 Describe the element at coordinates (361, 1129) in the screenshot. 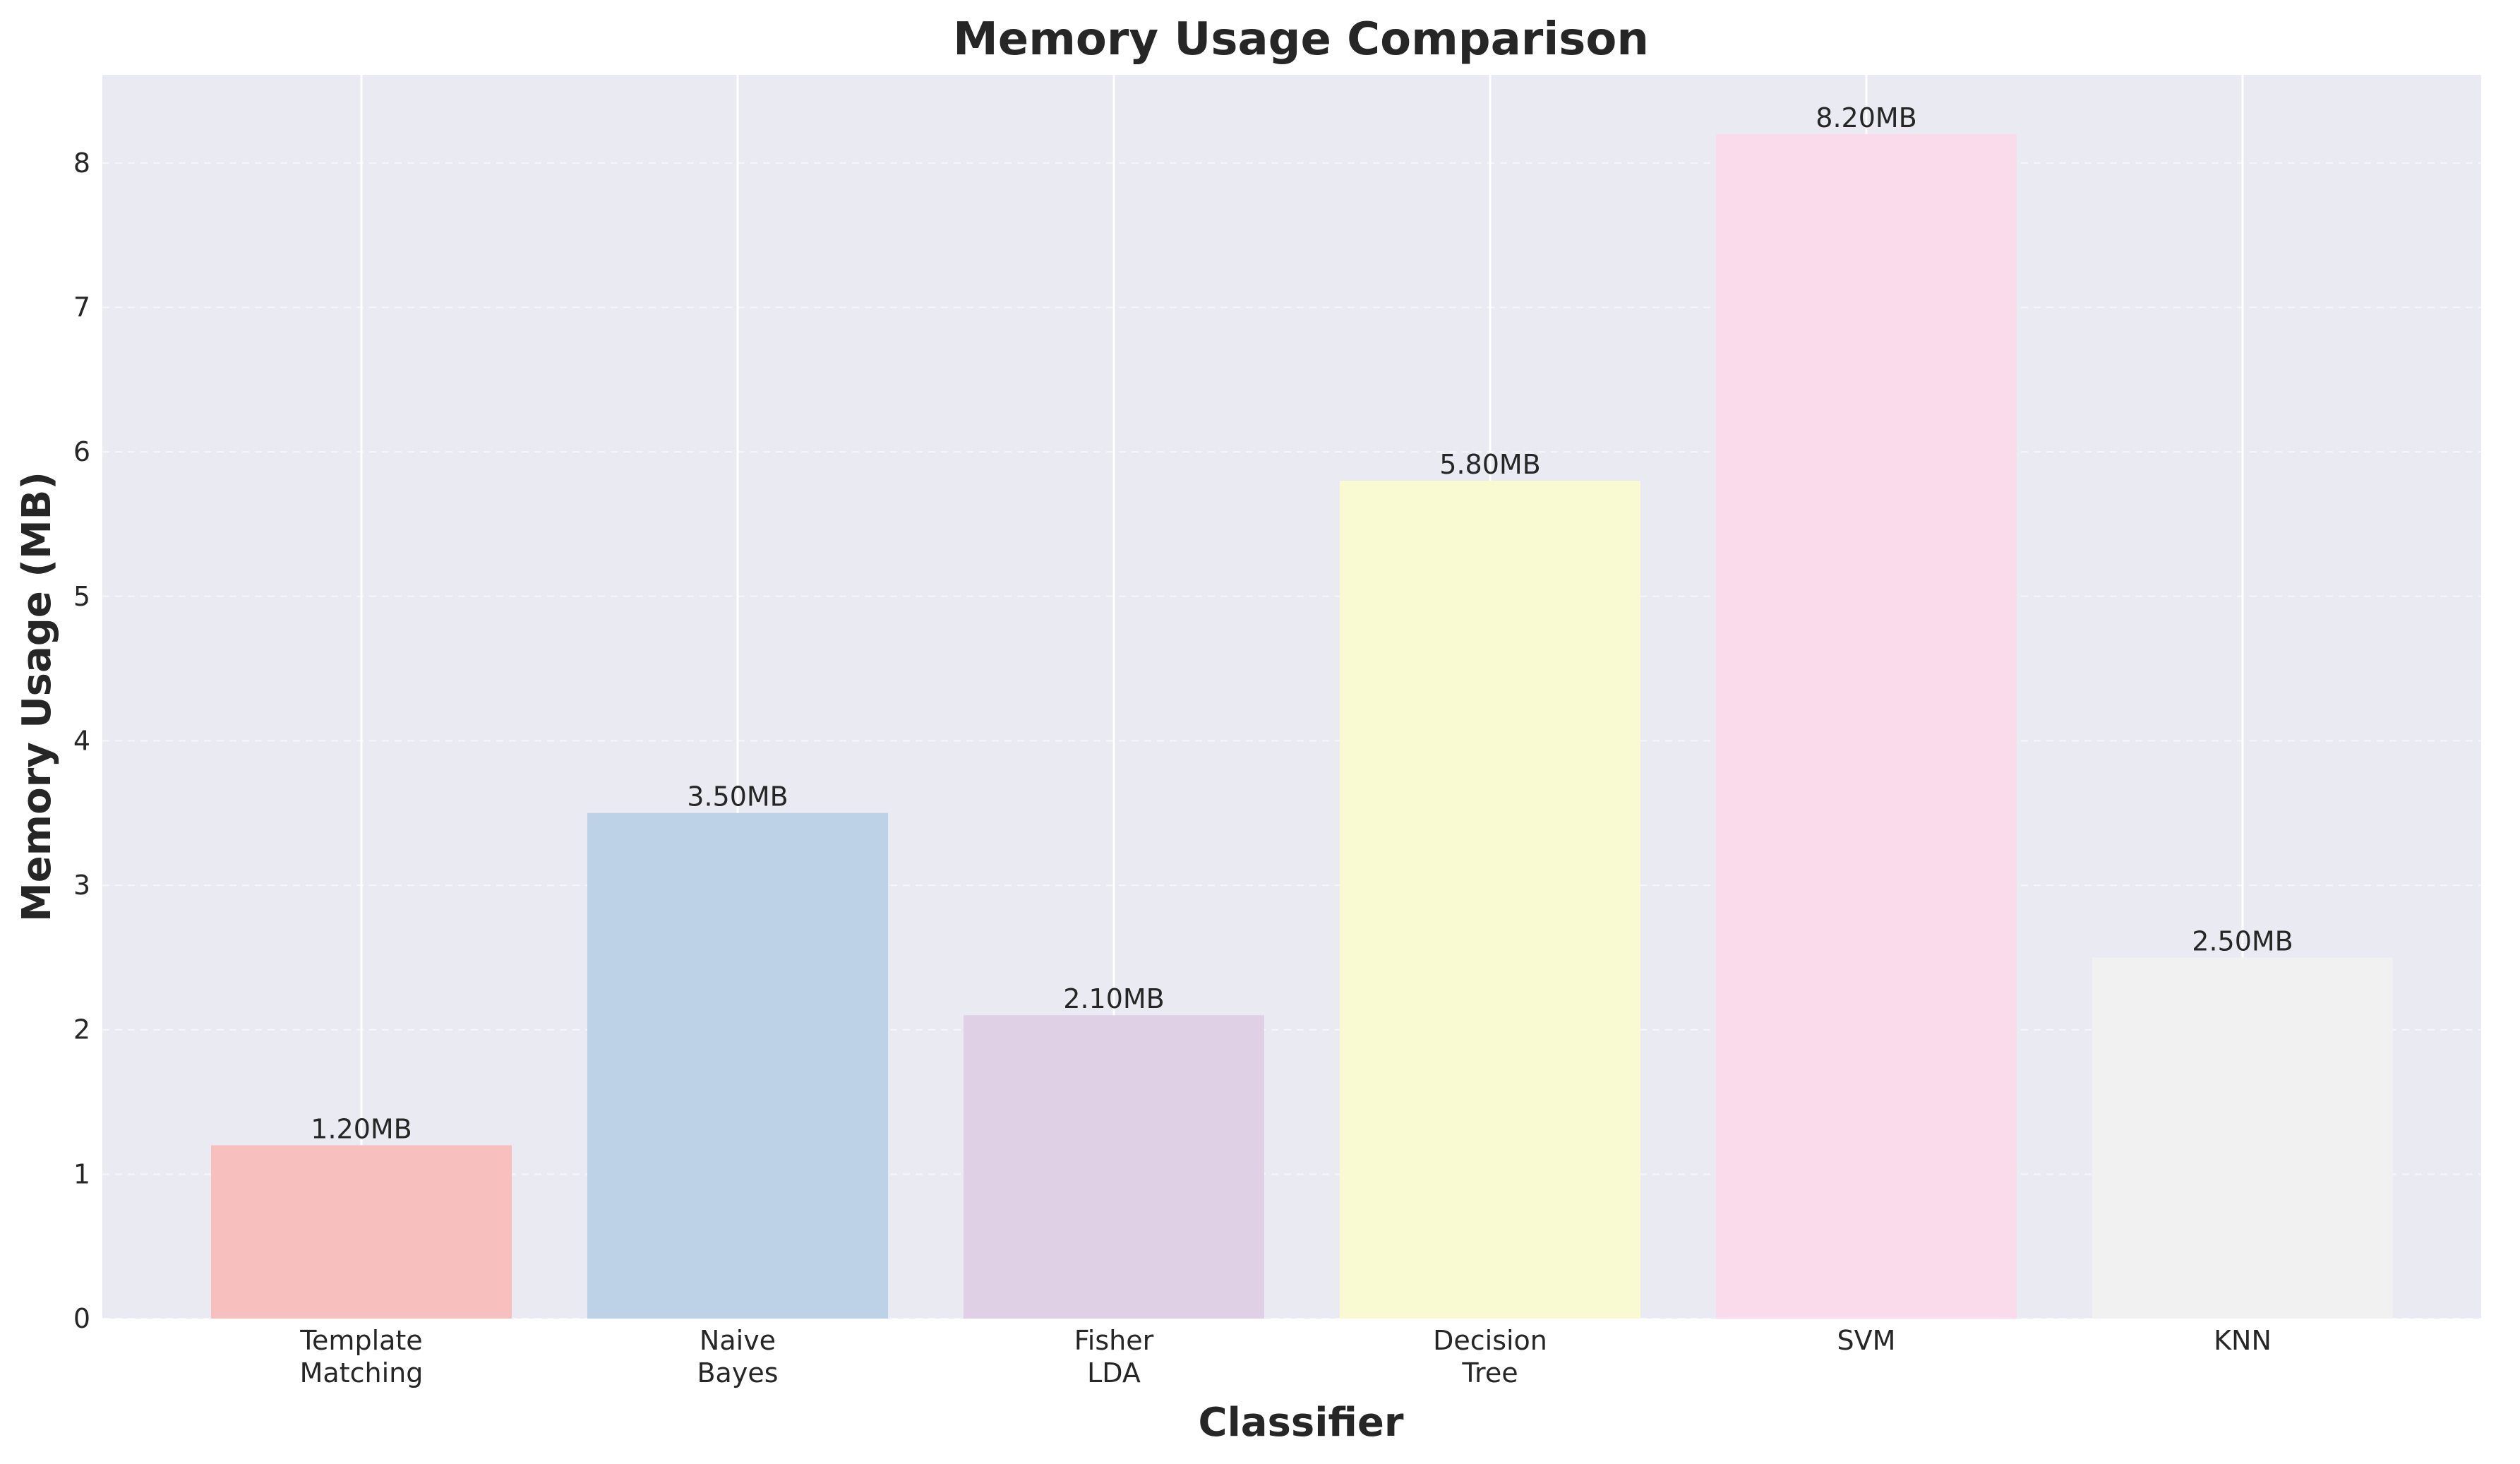

I see `bar-value-label: 1.20MB` at that location.